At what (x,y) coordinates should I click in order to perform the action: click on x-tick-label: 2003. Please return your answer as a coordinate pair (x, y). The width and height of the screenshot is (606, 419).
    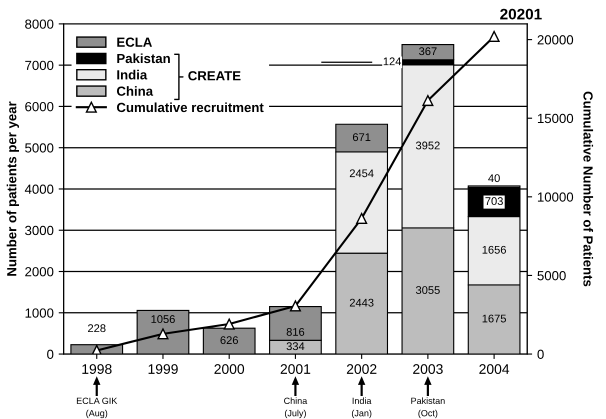
    Looking at the image, I should click on (428, 369).